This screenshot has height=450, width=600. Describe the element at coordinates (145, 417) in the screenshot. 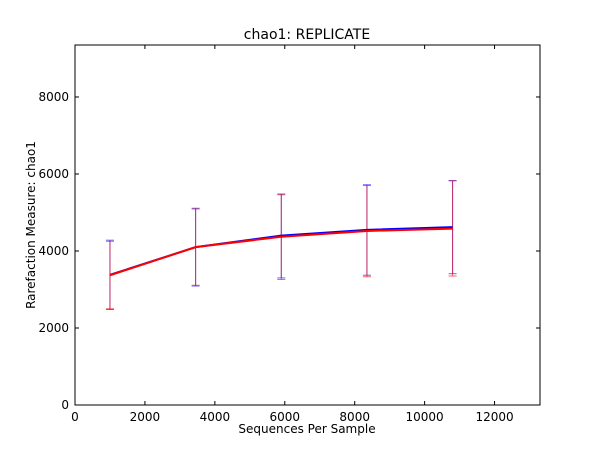

I see `x-tick-label: 2000` at that location.